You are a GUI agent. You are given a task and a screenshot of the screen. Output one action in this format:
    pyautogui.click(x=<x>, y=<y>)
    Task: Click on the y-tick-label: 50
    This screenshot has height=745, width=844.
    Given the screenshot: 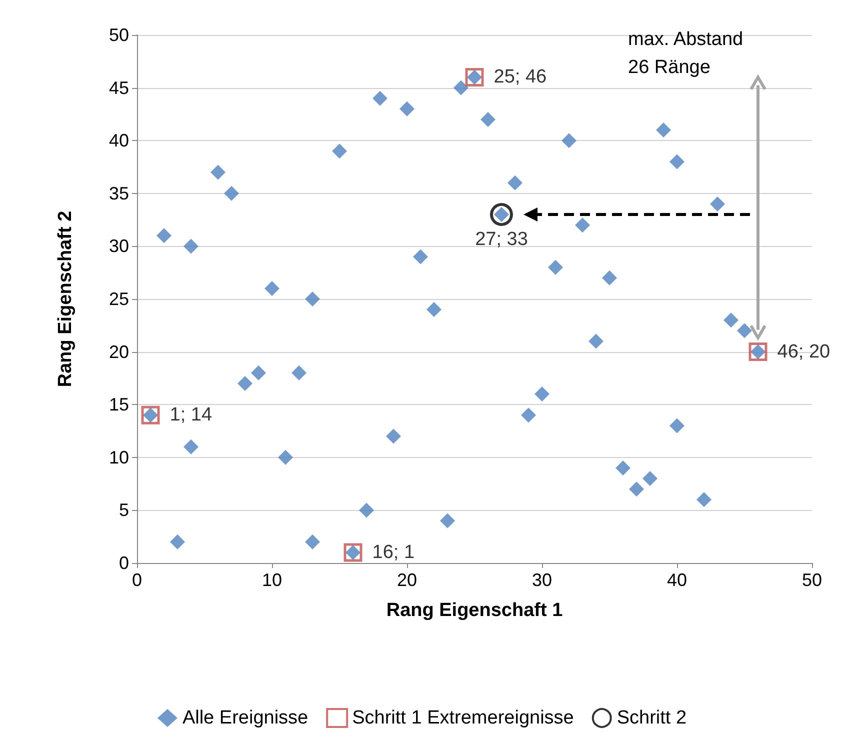 What is the action you would take?
    pyautogui.click(x=118, y=35)
    